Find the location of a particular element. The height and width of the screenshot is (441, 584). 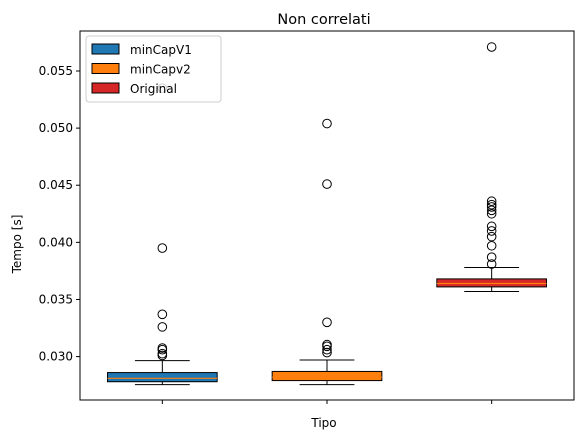

legend-label-Original: Original is located at coordinates (153, 89).